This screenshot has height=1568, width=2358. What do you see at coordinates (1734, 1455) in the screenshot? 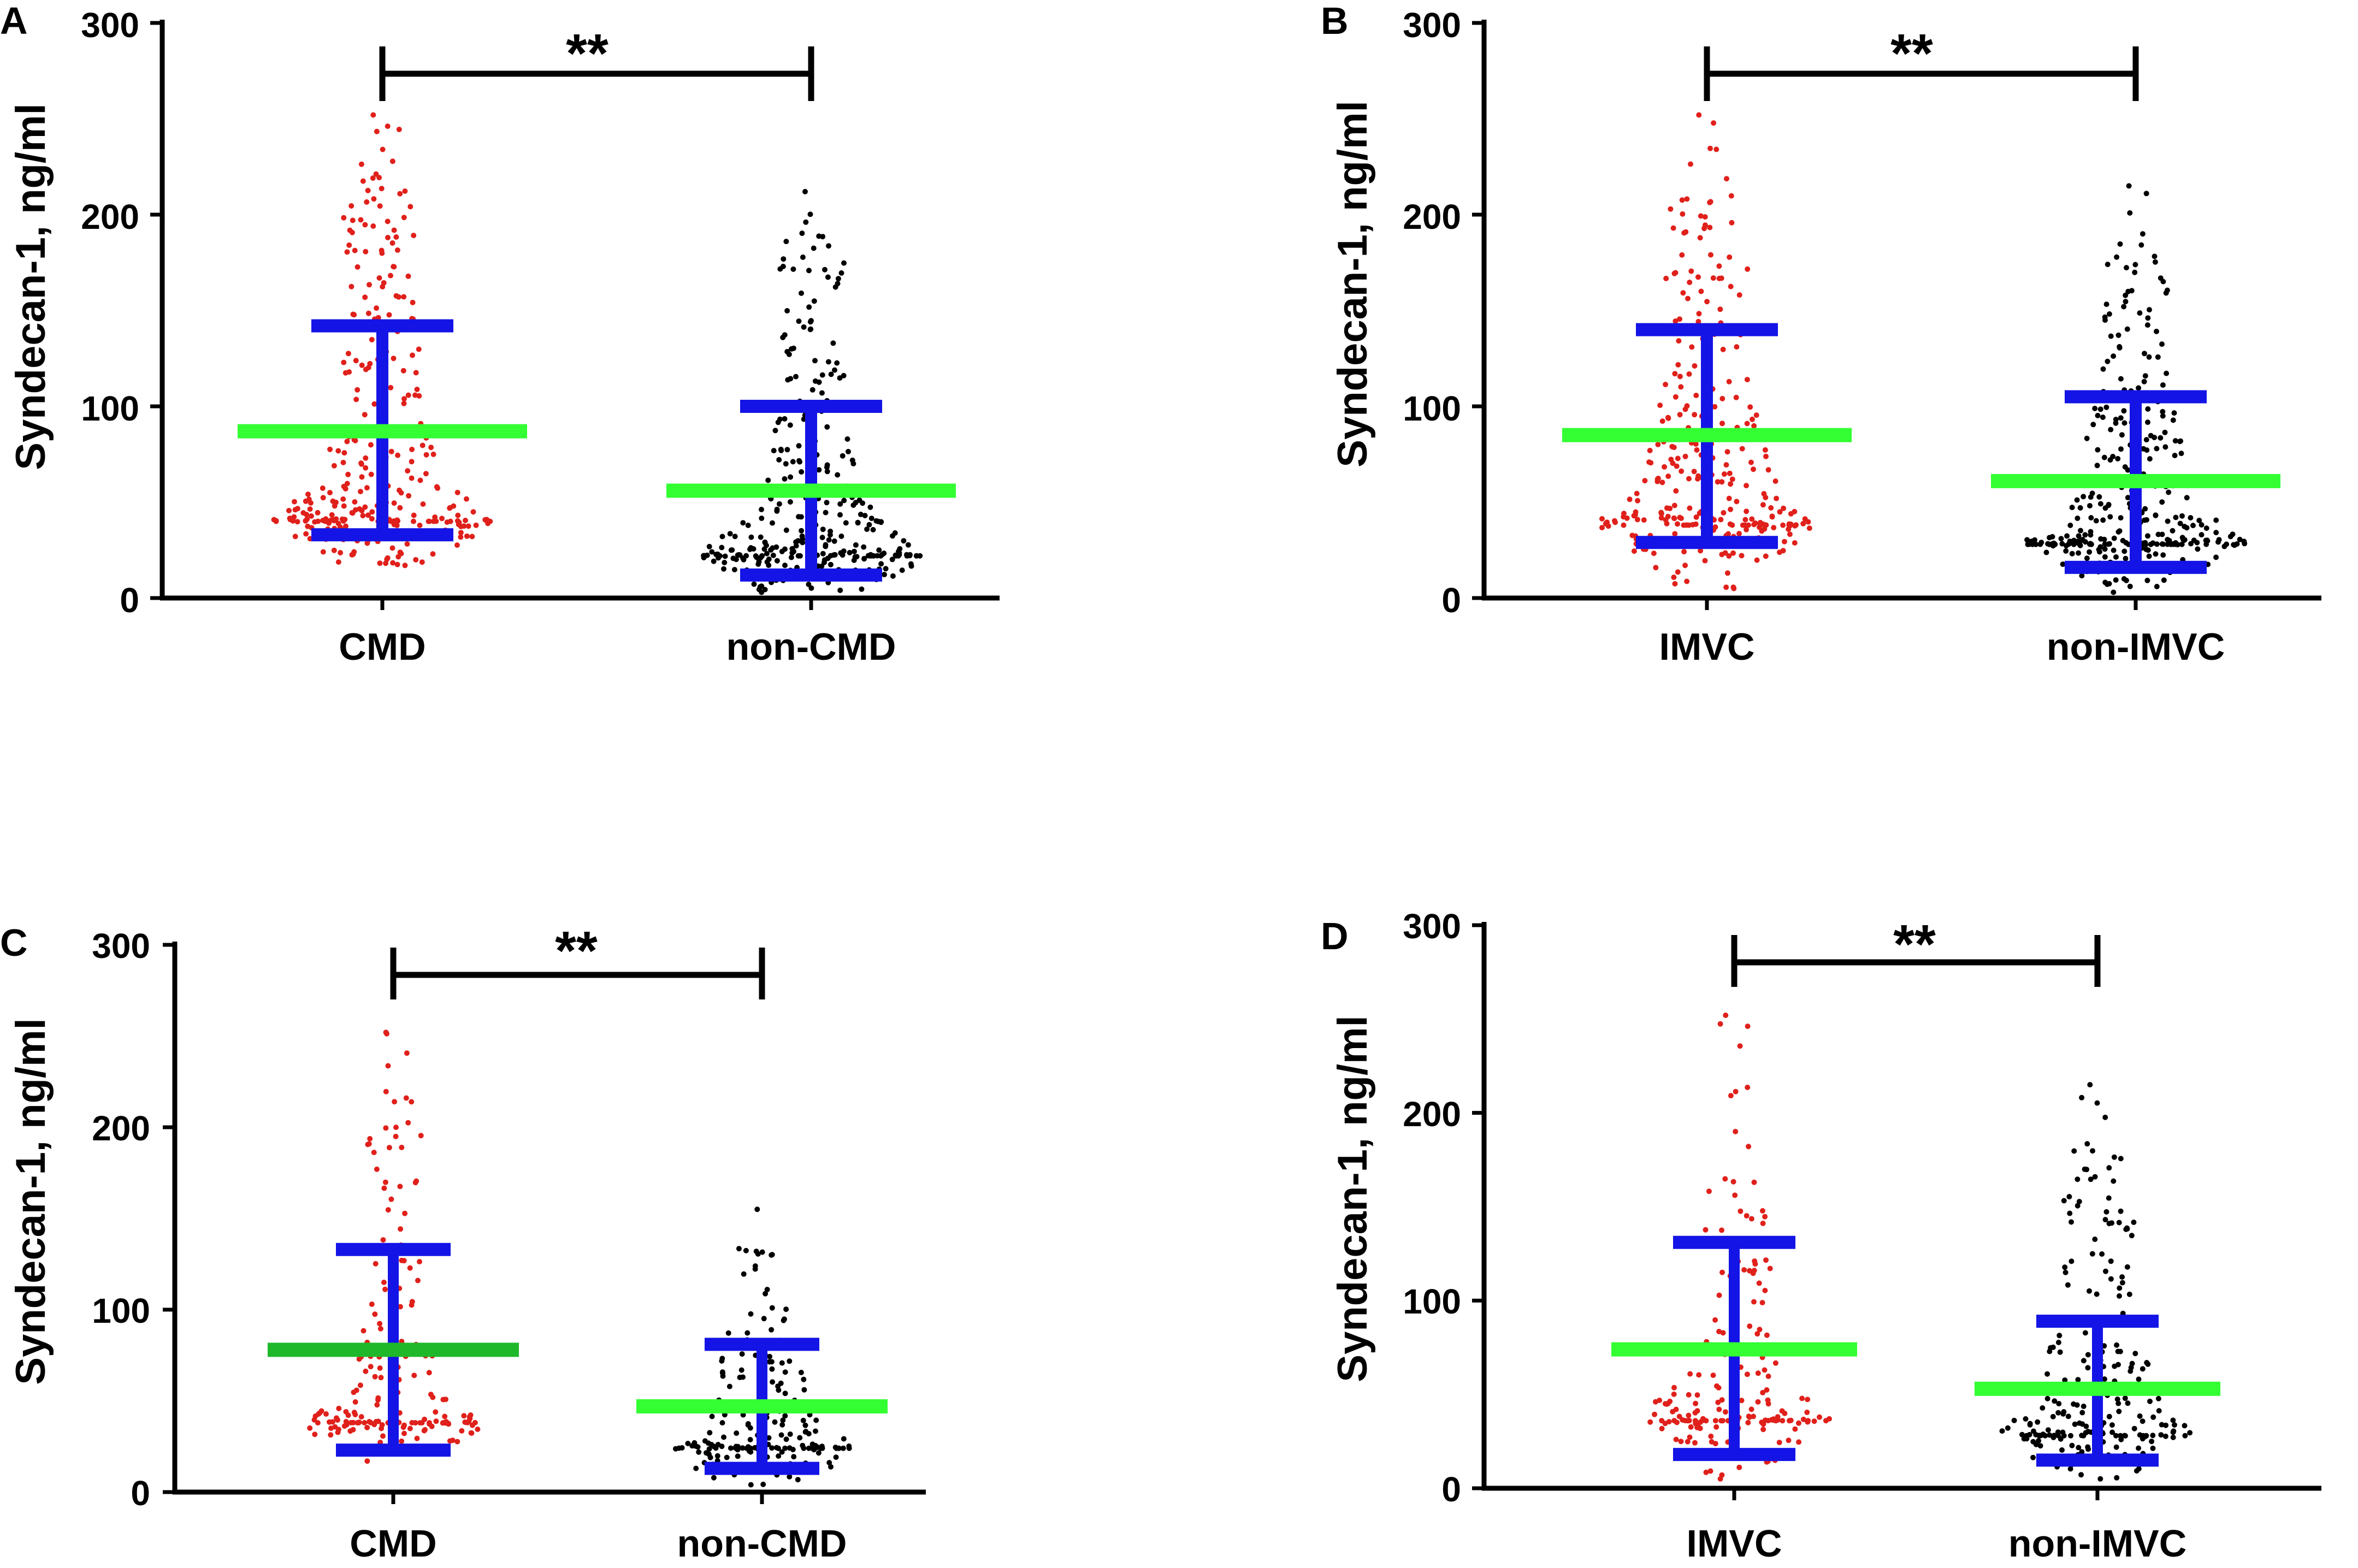
I see `sd-lower-cap` at bounding box center [1734, 1455].